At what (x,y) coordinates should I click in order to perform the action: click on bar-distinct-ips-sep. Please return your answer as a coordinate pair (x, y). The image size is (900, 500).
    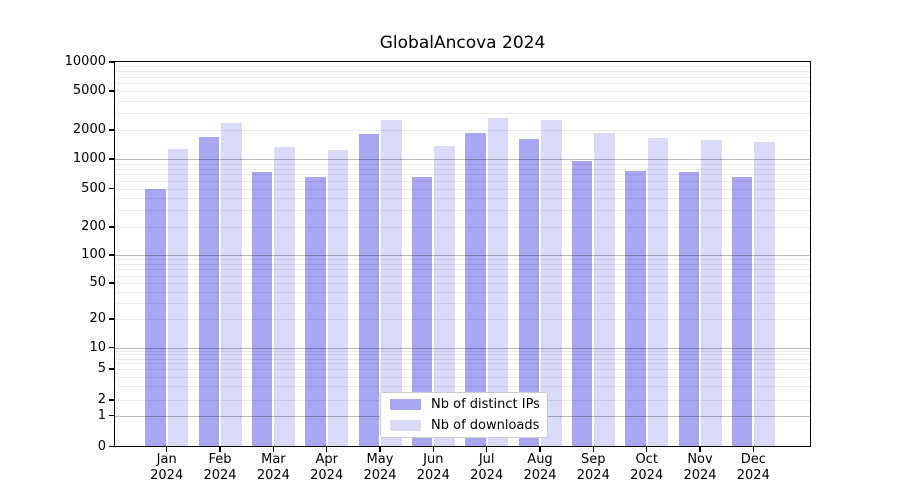
    Looking at the image, I should click on (582, 303).